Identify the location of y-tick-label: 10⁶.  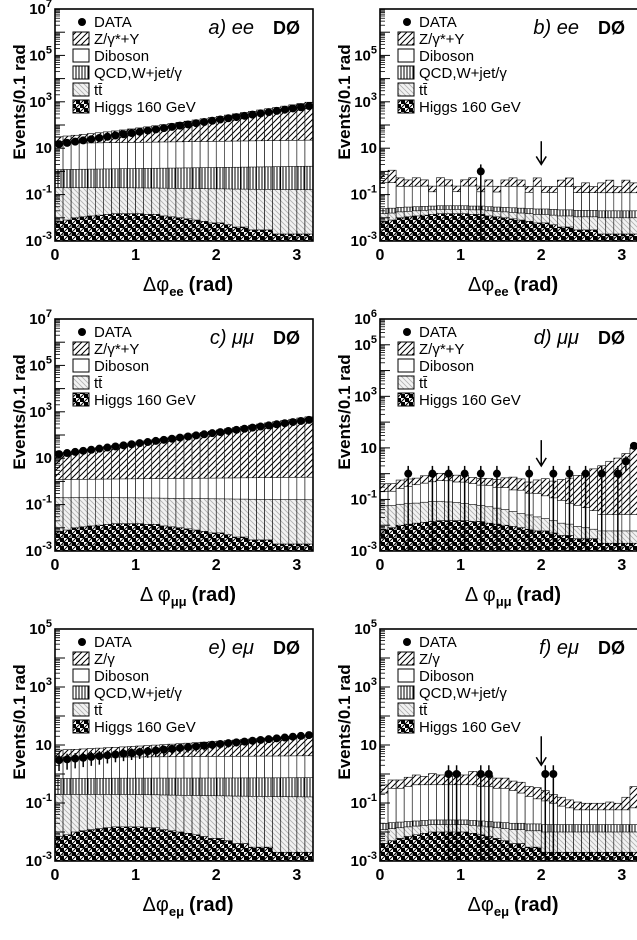
(365, 318).